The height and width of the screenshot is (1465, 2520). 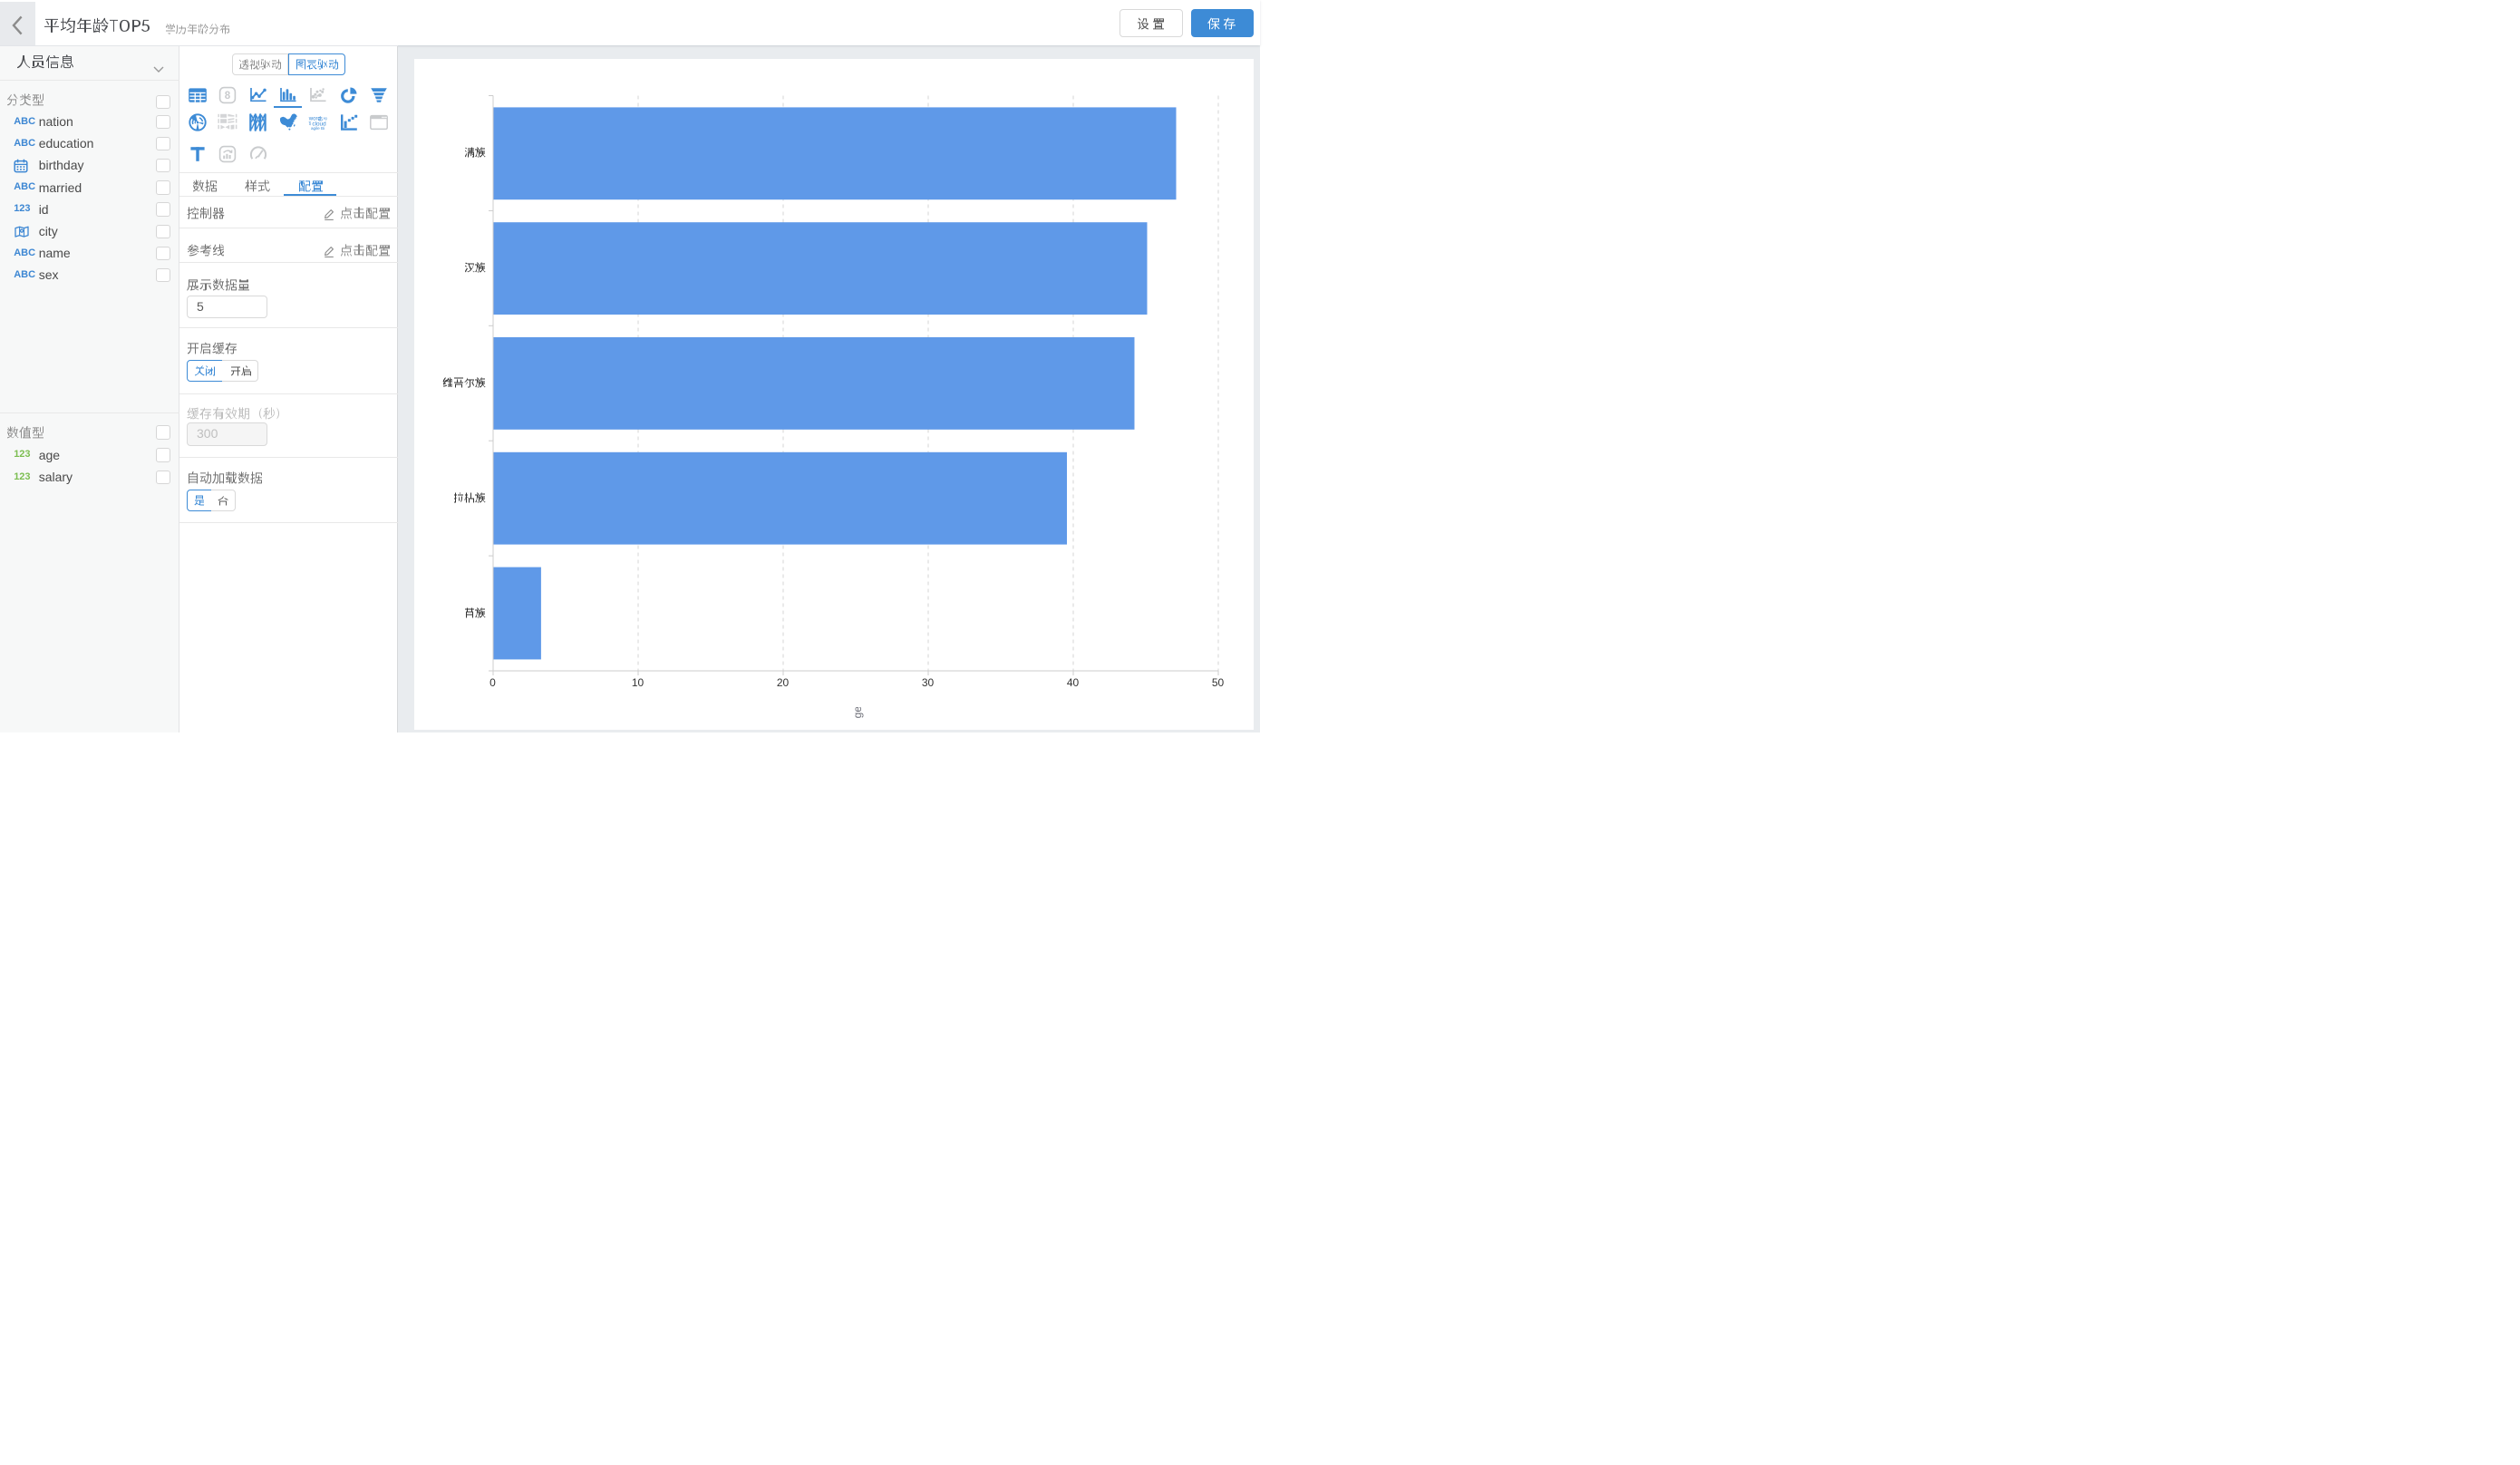 What do you see at coordinates (322, 119) in the screenshot?
I see `svg-text: BI` at bounding box center [322, 119].